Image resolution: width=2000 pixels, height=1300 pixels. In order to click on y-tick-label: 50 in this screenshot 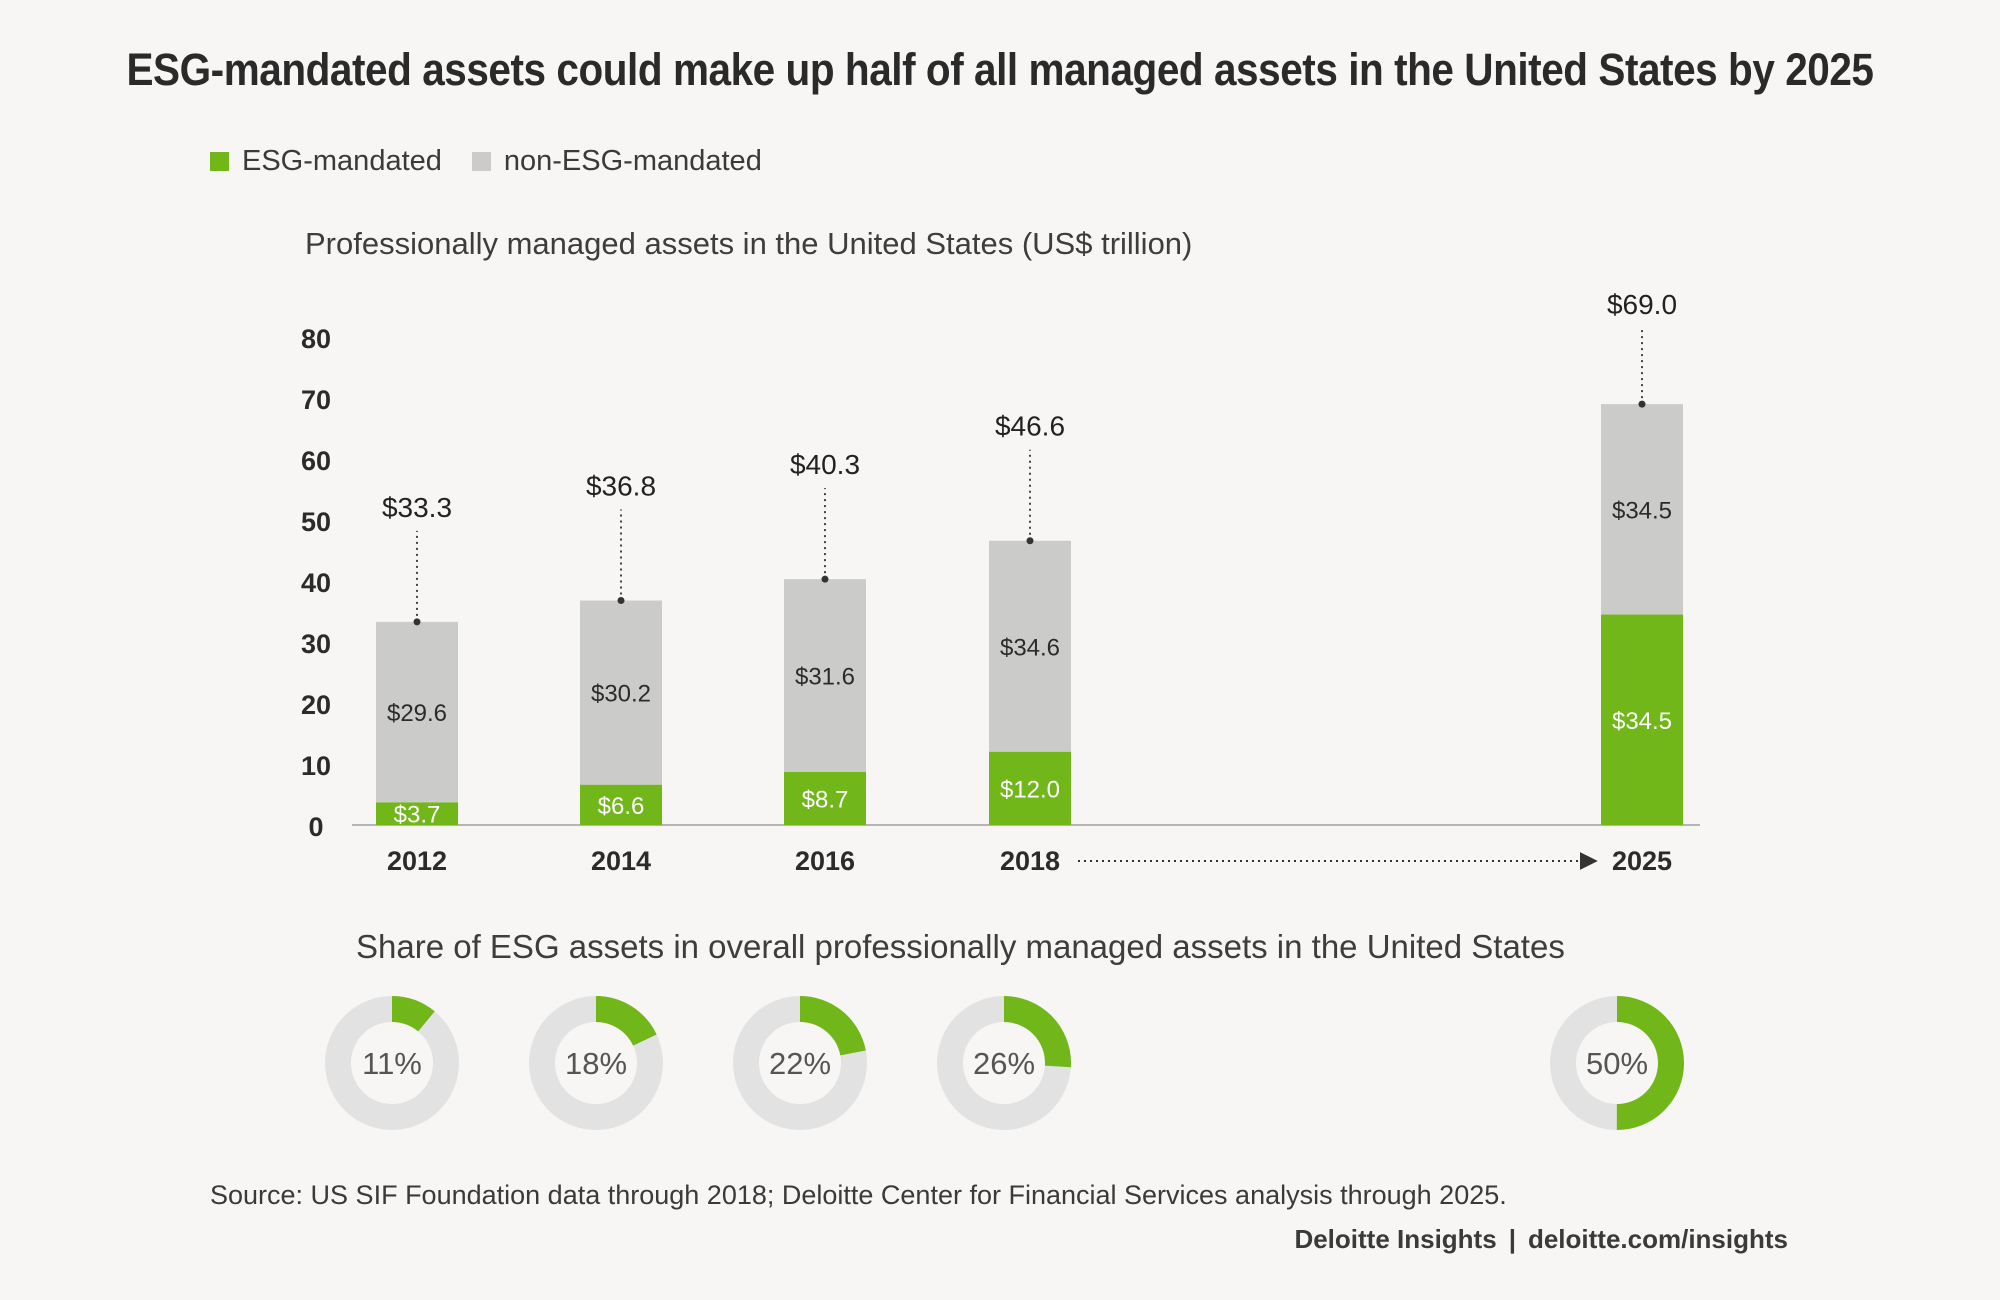, I will do `click(316, 522)`.